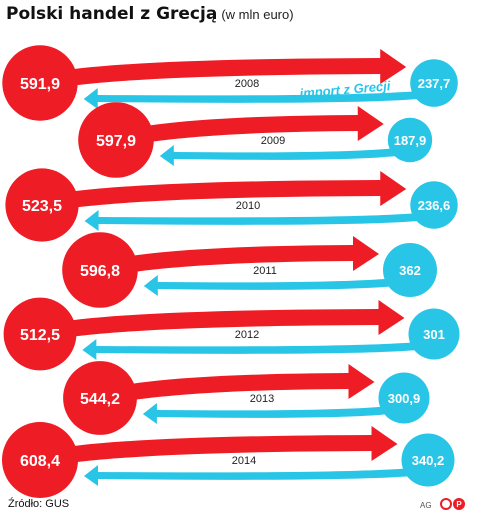 The width and height of the screenshot is (478, 518). I want to click on year-label: 2012, so click(247, 335).